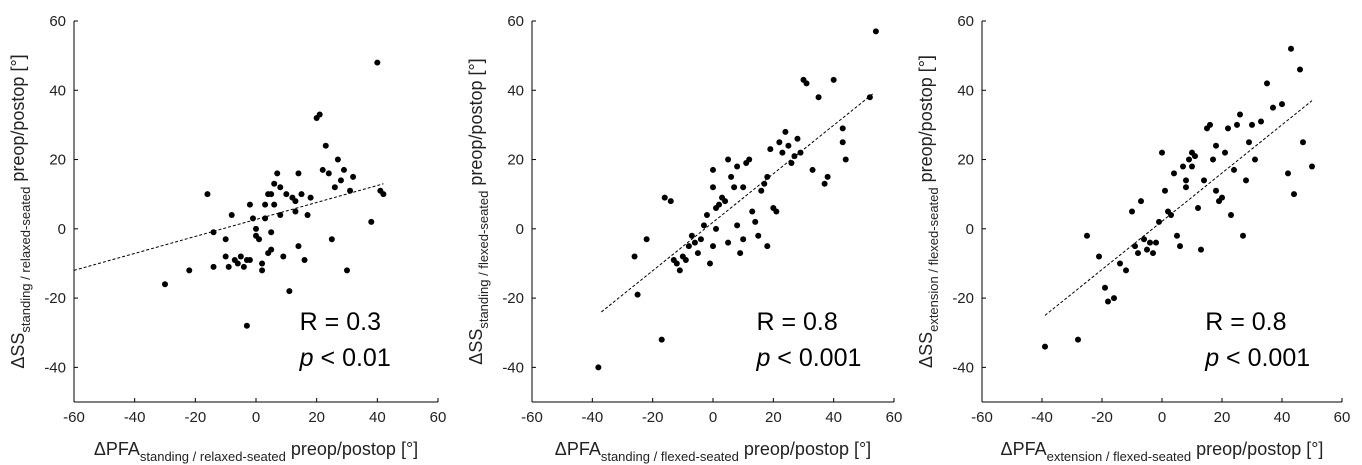  What do you see at coordinates (1282, 417) in the screenshot?
I see `x-tick-label: 40` at bounding box center [1282, 417].